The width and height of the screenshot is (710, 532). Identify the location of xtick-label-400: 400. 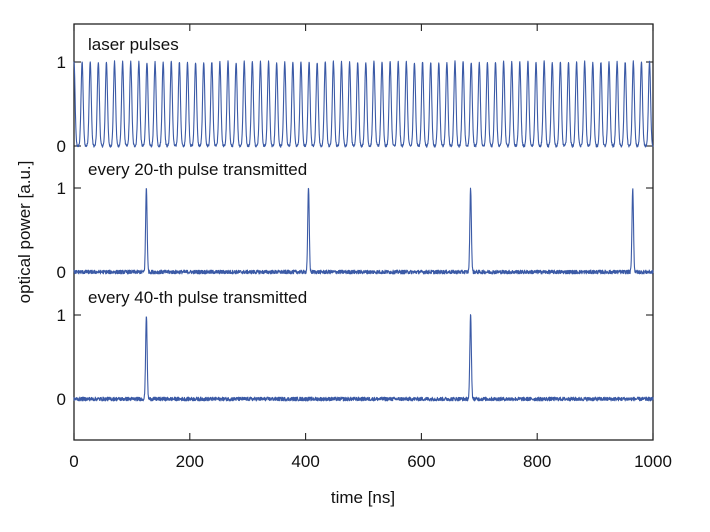
(305, 461).